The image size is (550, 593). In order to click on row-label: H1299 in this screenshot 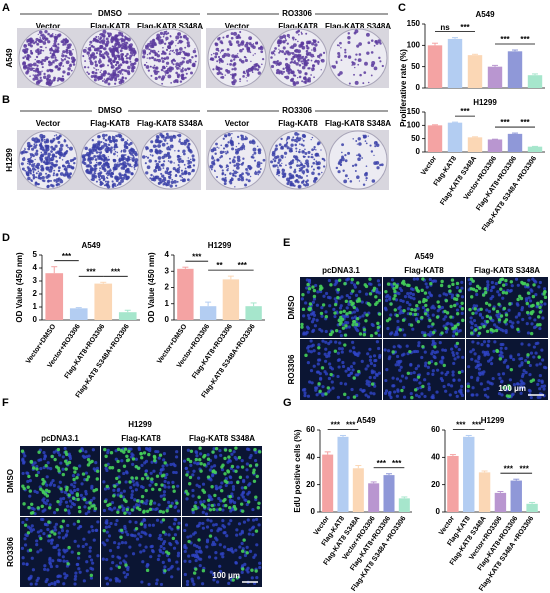, I will do `click(9, 160)`.